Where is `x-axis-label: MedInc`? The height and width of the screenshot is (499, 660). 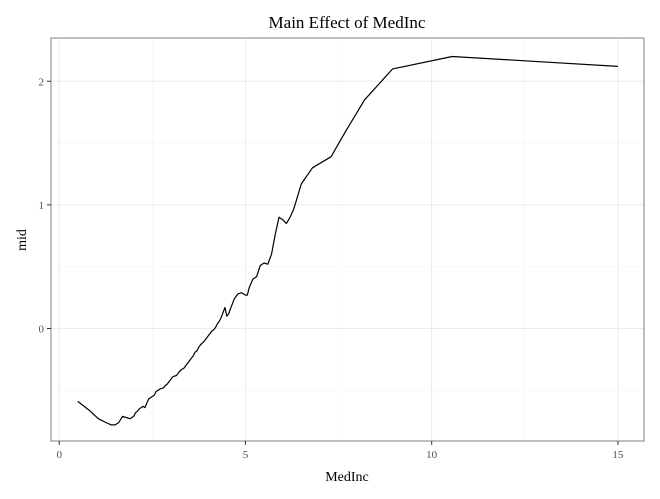 x-axis-label: MedInc is located at coordinates (347, 477).